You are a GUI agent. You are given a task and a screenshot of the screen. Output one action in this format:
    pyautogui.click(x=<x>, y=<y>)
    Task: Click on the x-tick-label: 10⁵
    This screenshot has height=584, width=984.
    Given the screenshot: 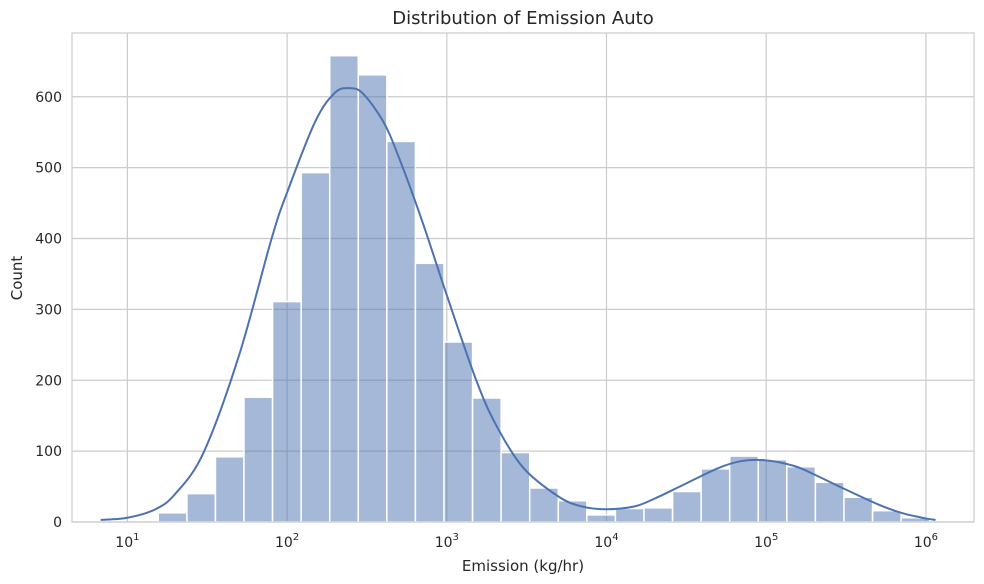 What is the action you would take?
    pyautogui.click(x=766, y=541)
    